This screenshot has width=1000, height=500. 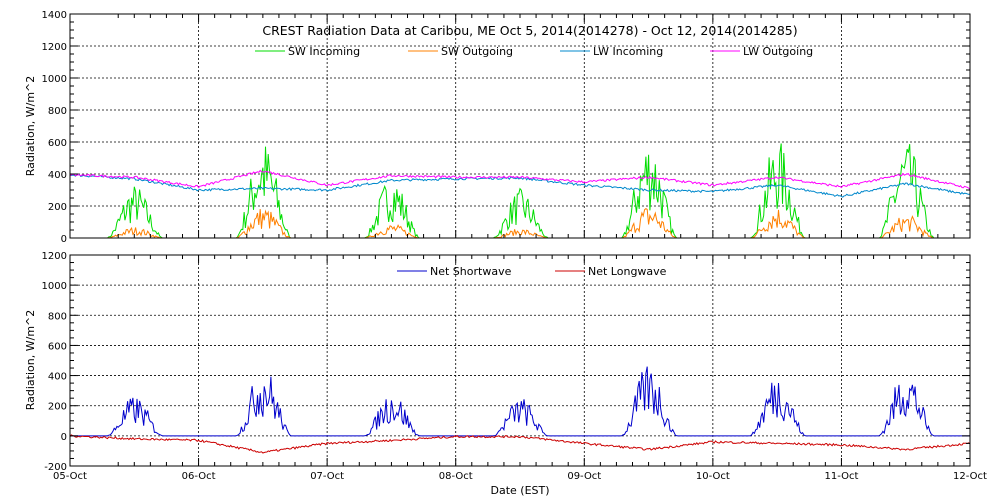 I want to click on xtick-label: 07-Oct, so click(x=327, y=476).